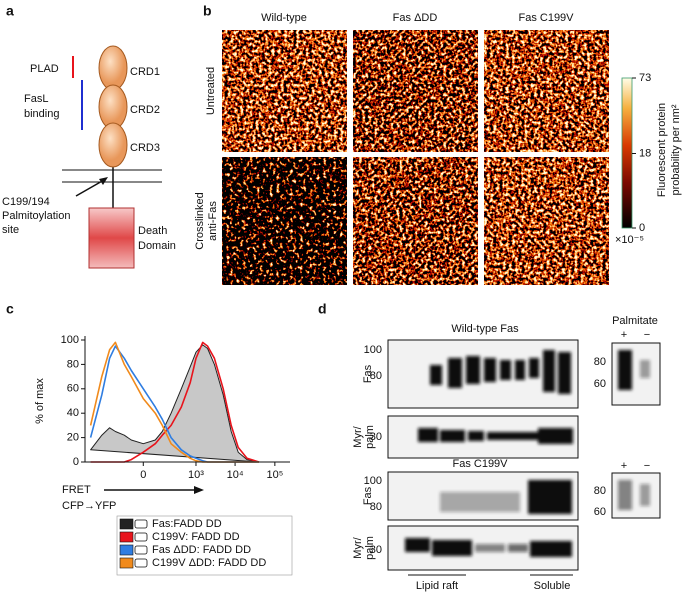 Image resolution: width=685 pixels, height=595 pixels. Describe the element at coordinates (480, 464) in the screenshot. I see `blot-title: Fas C199V` at that location.